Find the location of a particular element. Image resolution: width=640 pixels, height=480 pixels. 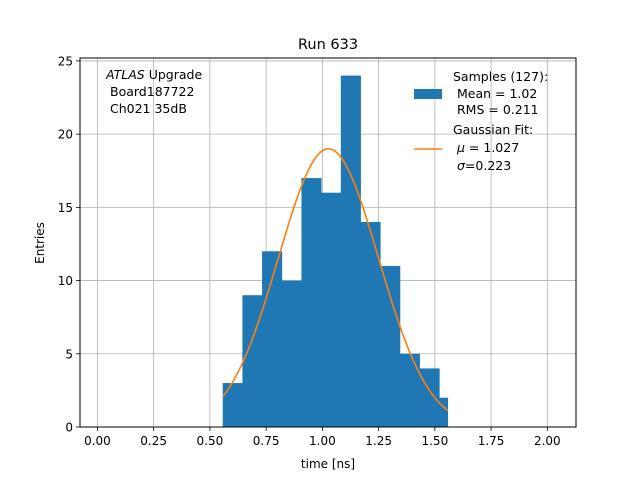

x-tick-label-6: 1.50 is located at coordinates (434, 441).